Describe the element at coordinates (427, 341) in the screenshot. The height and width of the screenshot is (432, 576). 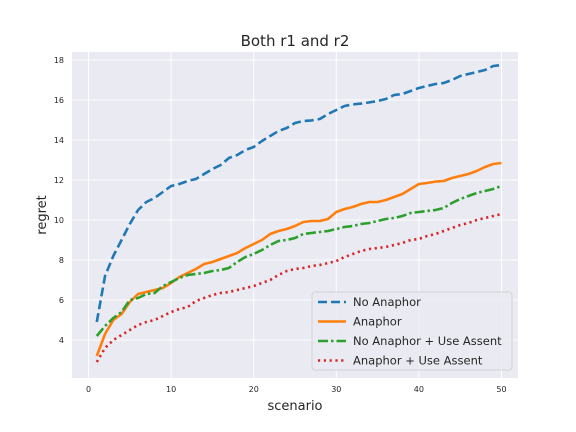
I see `legend-label: No Anaphor + Use Assent` at that location.